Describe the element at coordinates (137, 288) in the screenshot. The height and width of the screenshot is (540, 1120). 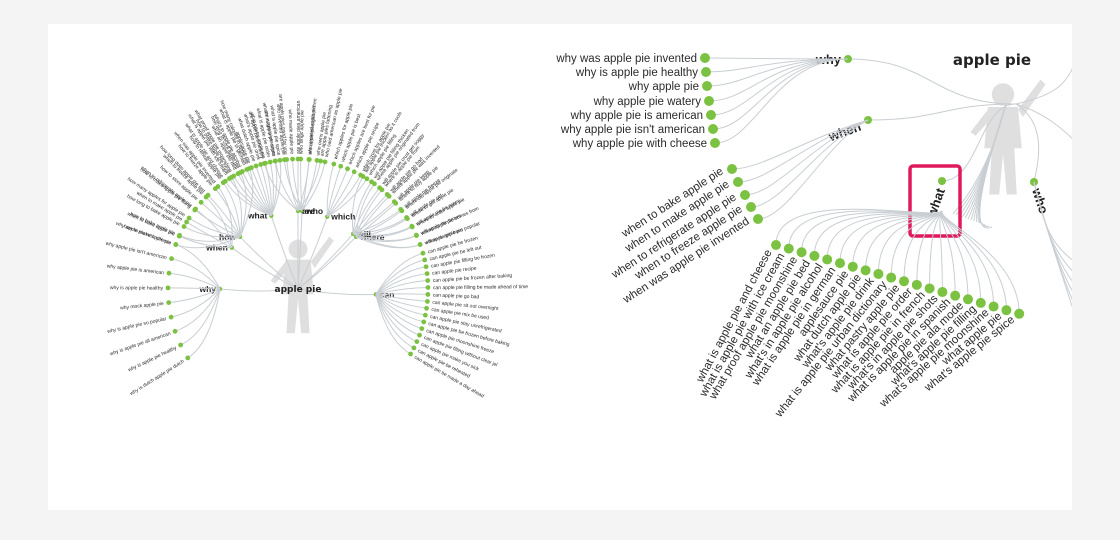
I see `leaf-label: why is apple pie healthy` at that location.